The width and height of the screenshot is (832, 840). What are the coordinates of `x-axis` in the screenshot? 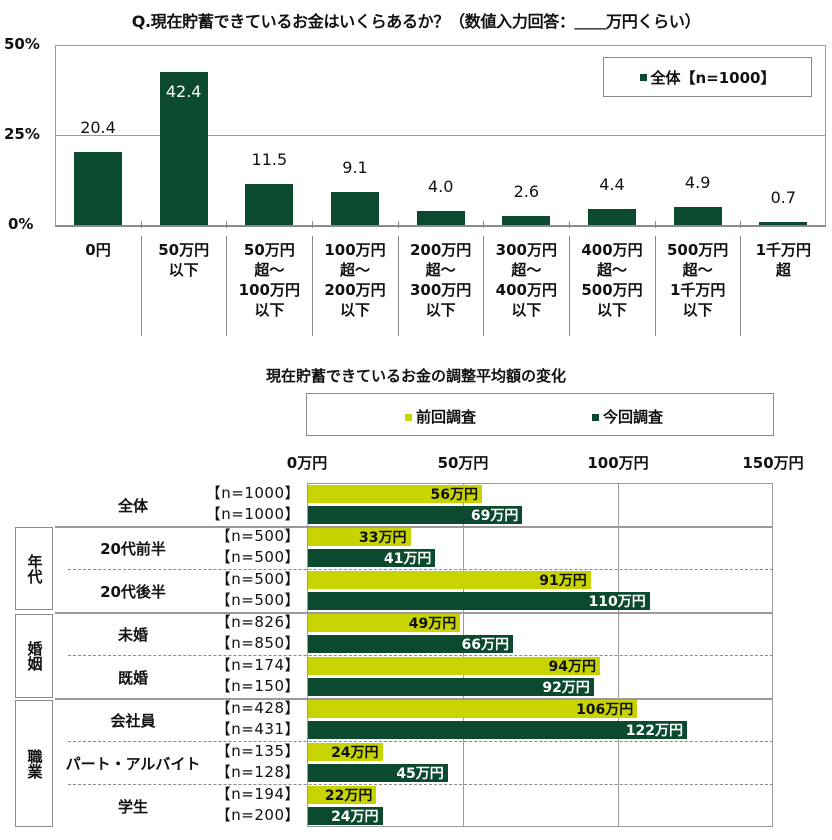 It's located at (440, 226).